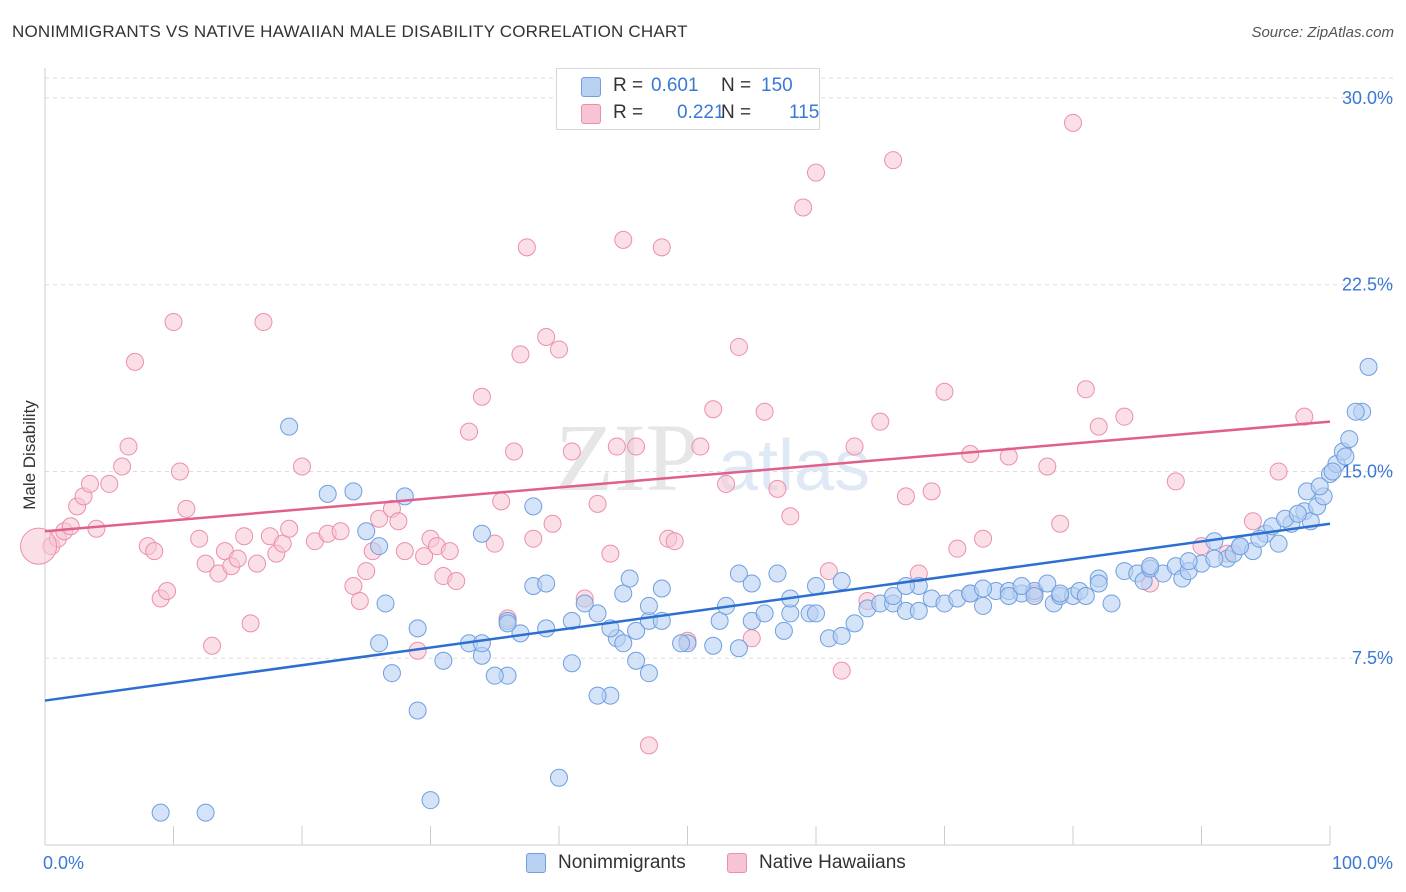  What do you see at coordinates (1367, 285) in the screenshot?
I see `y-tick-label: 22.5%` at bounding box center [1367, 285].